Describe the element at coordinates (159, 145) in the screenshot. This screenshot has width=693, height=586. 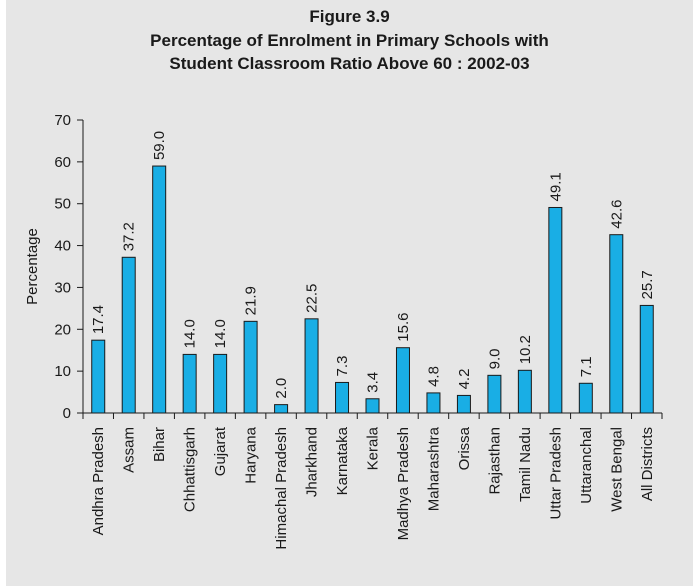
I see `data-label: 59.0` at that location.